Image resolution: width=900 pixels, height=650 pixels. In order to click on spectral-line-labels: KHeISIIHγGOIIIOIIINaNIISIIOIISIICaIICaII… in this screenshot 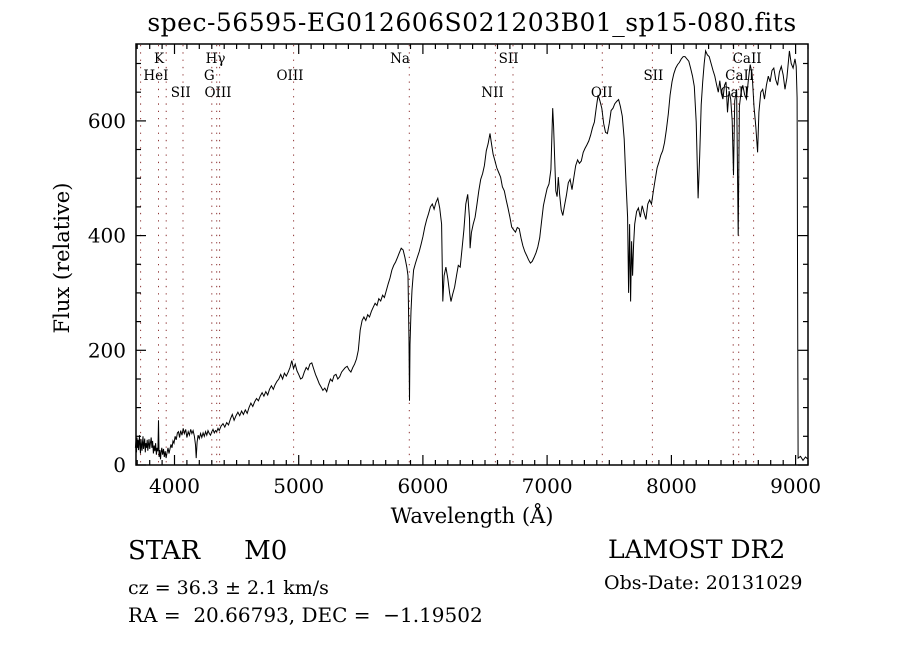, I will do `click(452, 76)`.